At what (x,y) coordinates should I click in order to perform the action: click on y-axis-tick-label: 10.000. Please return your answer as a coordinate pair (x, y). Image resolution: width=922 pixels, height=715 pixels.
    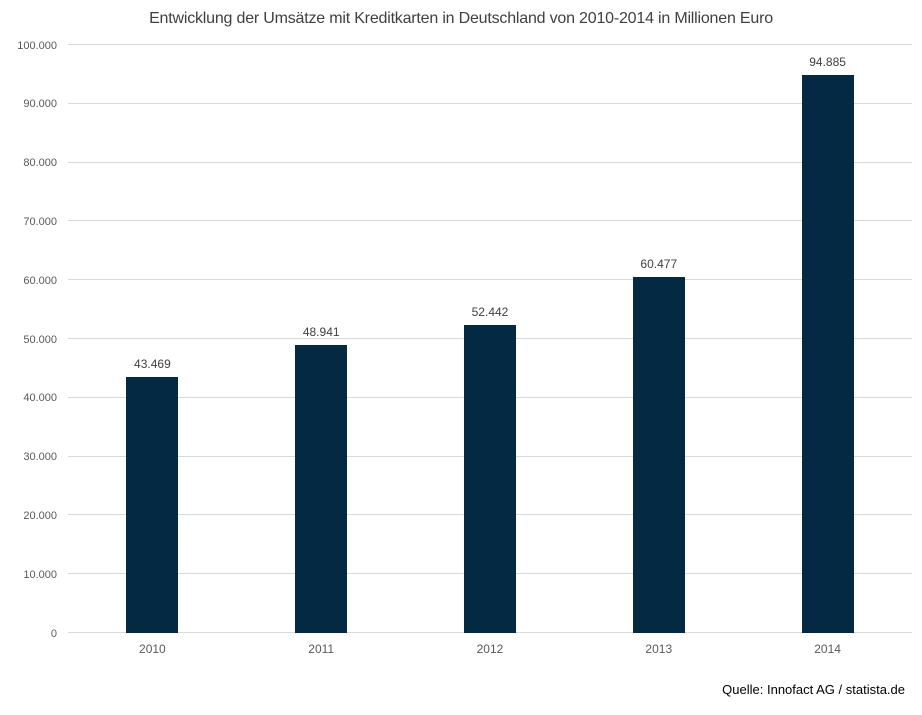
    Looking at the image, I should click on (40, 574).